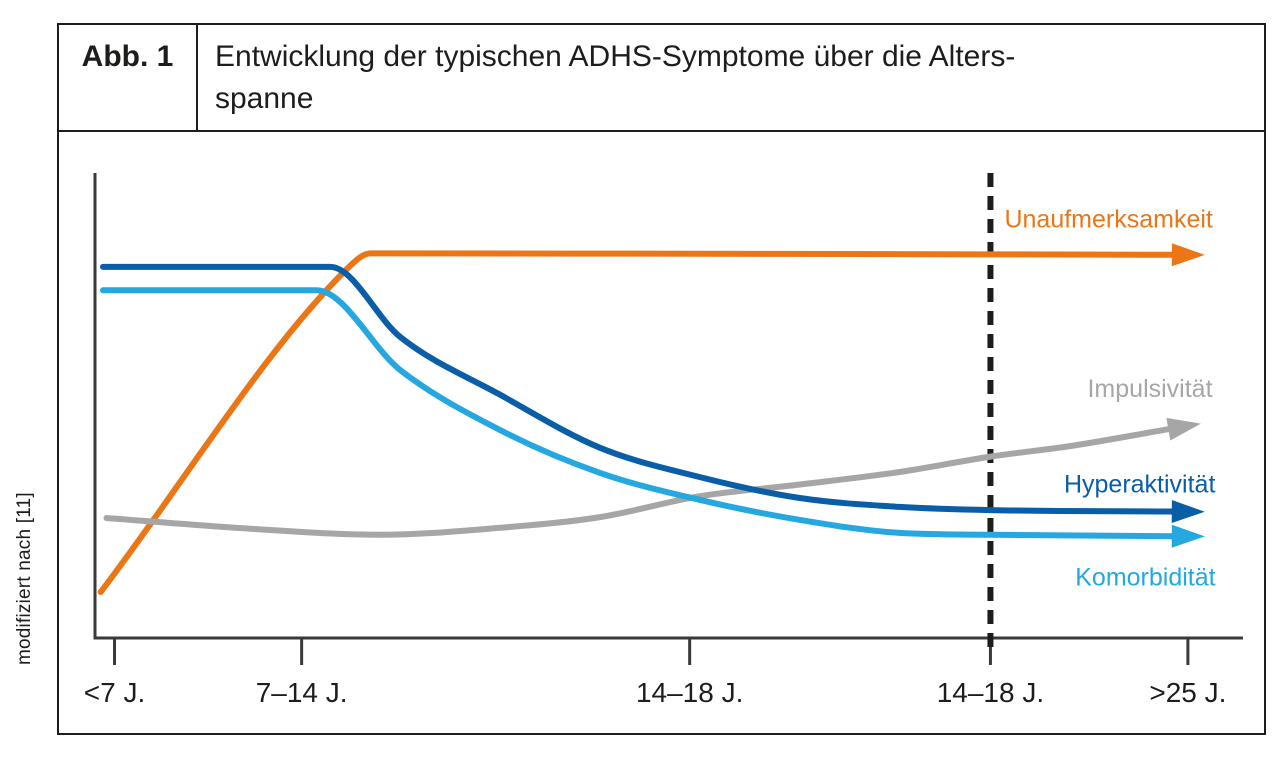  I want to click on series-label-hyperaktivit-t: Hyperaktivität, so click(1139, 485).